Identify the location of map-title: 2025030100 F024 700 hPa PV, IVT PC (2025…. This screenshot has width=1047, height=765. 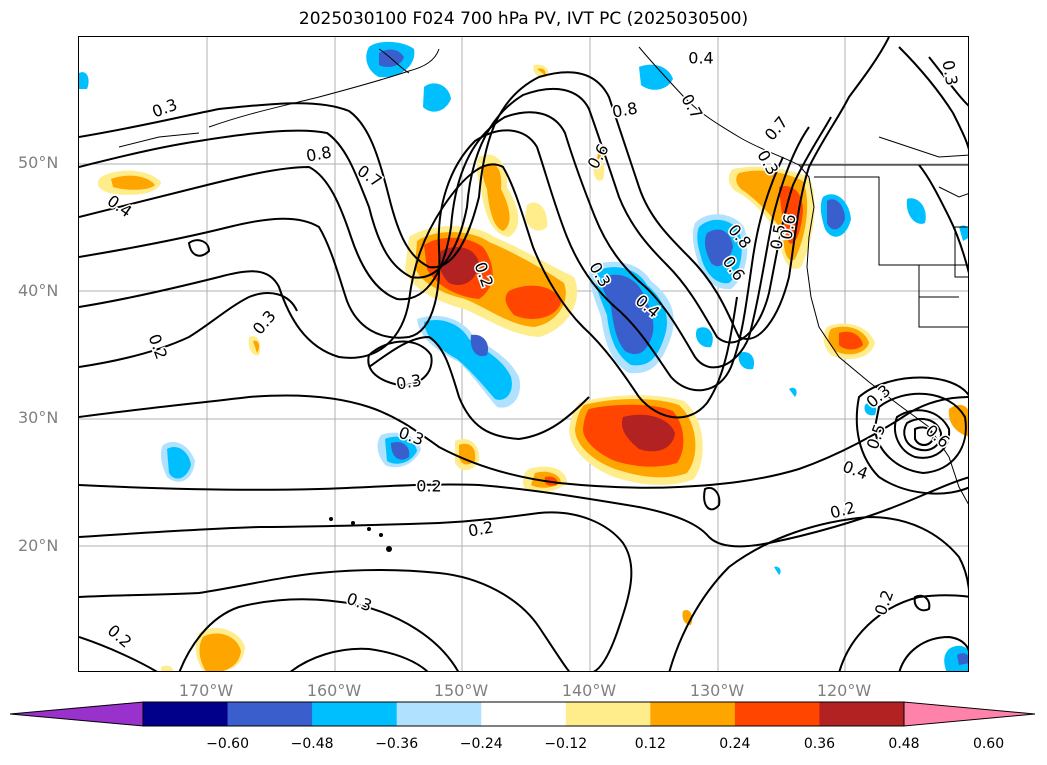
(523, 19).